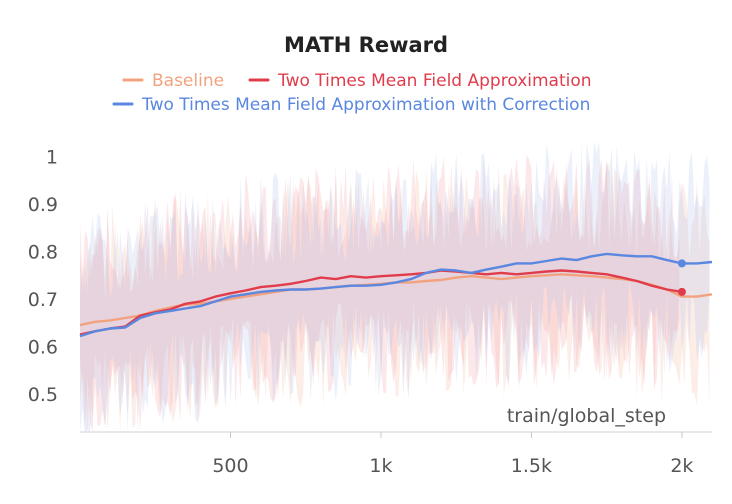  What do you see at coordinates (380, 466) in the screenshot?
I see `x-tick-label: 1k` at bounding box center [380, 466].